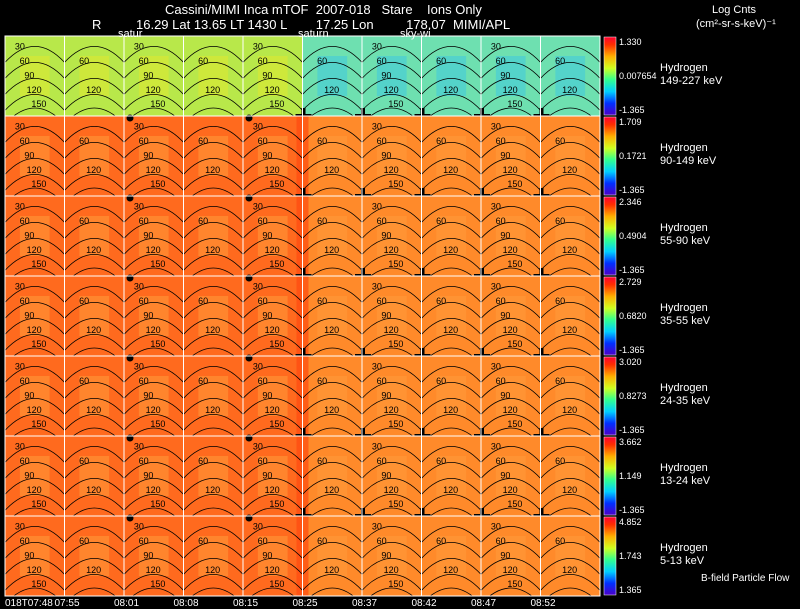  I want to click on colorbar-mid-label: 0.1721, so click(633, 156).